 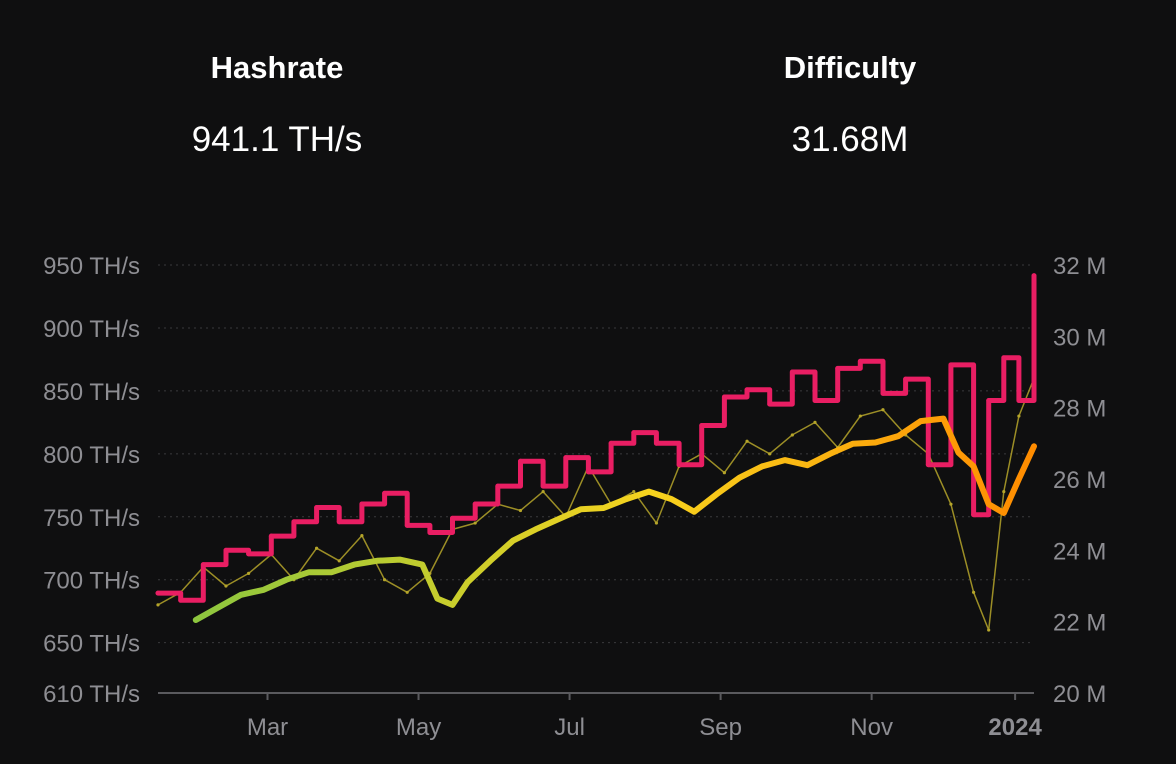 I want to click on y-left-tick-label: 950 TH/s, so click(x=91, y=266).